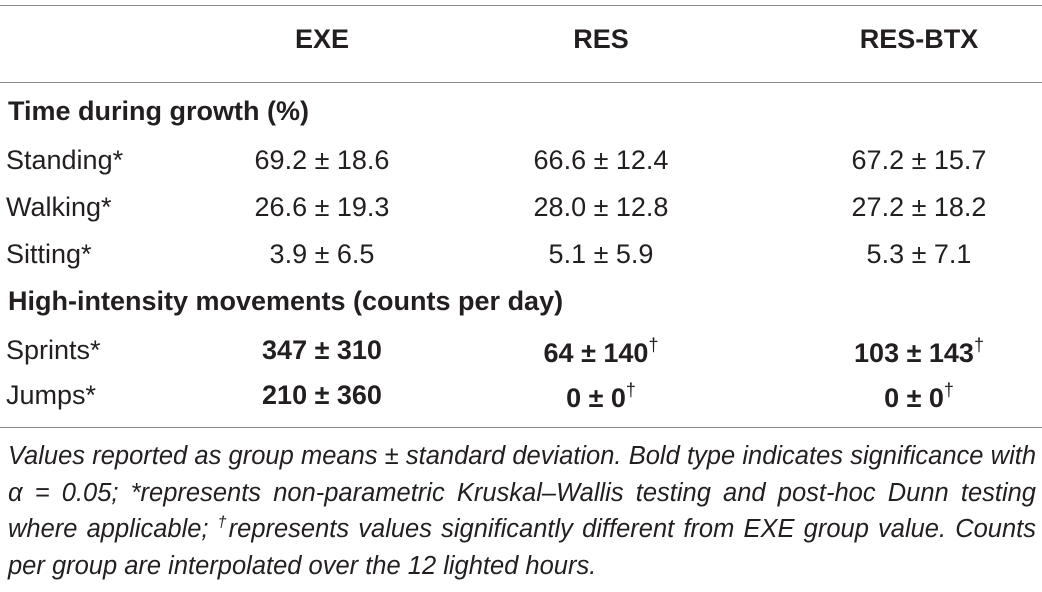 This screenshot has height=592, width=1042. I want to click on cell-jumps-exe-value: 210 ± 360, so click(322, 395).